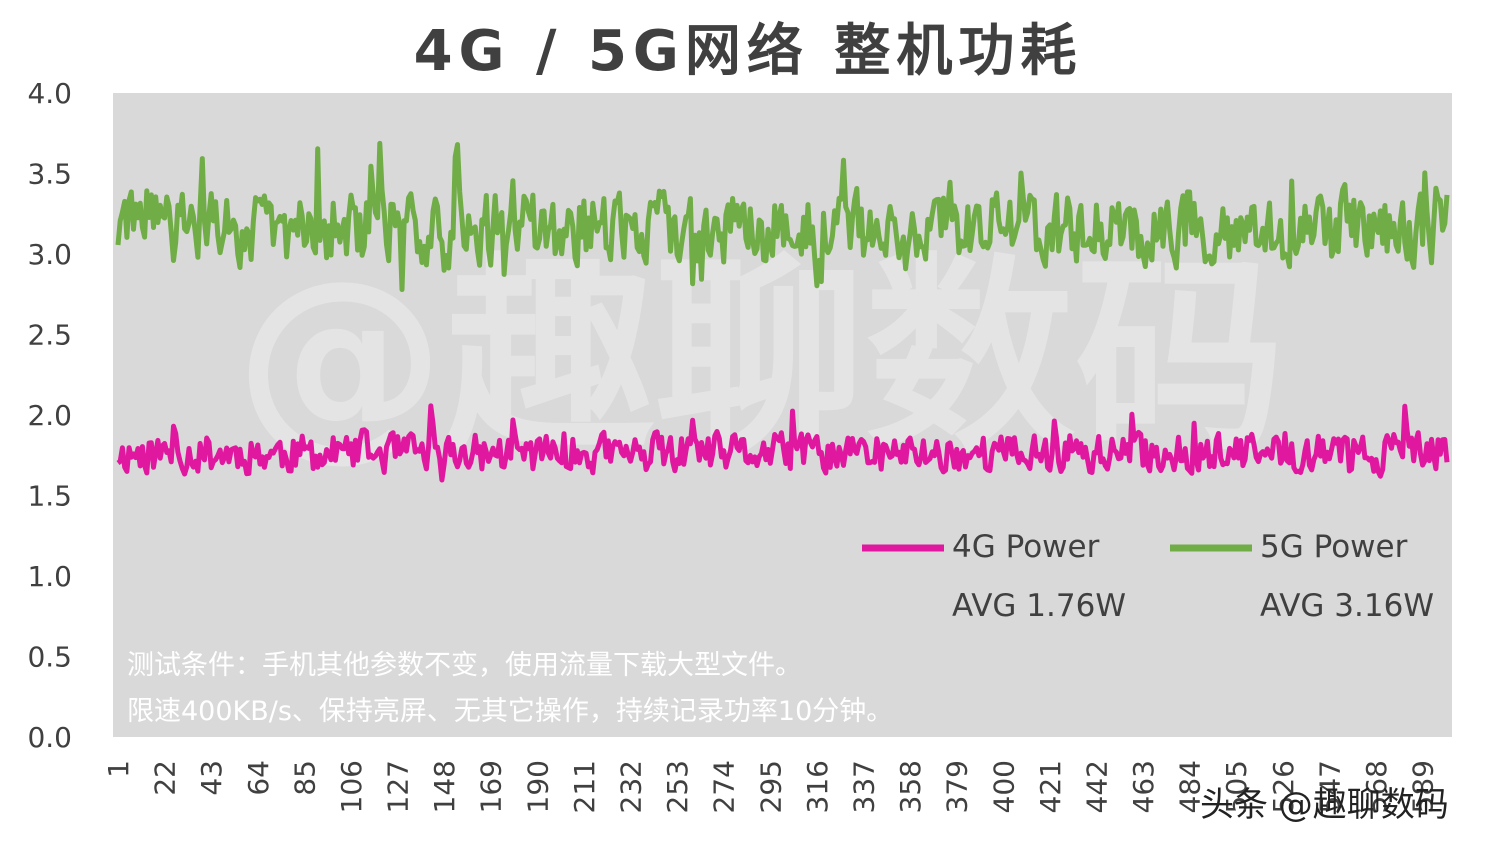 The height and width of the screenshot is (850, 1496). I want to click on y-axis: 0.0 0.5 1.0 1.5 2.0 2.5 3.0 3.5 4.0, so click(49, 415).